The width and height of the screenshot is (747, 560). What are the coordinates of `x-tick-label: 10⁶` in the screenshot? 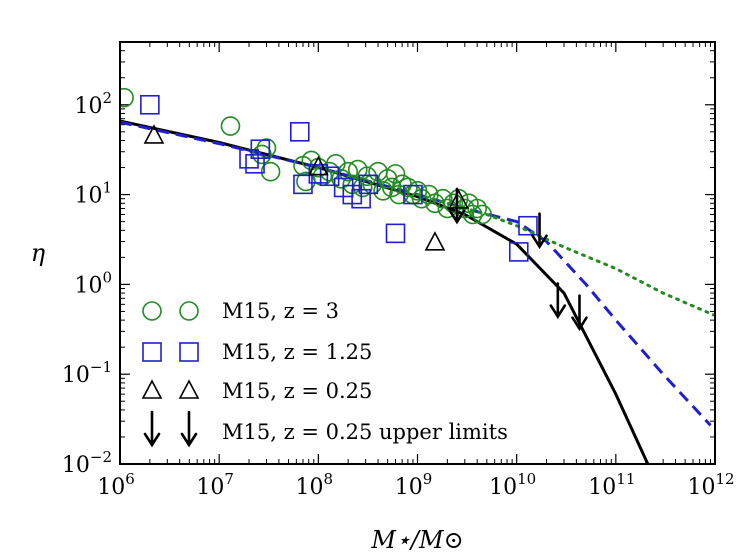 It's located at (116, 485).